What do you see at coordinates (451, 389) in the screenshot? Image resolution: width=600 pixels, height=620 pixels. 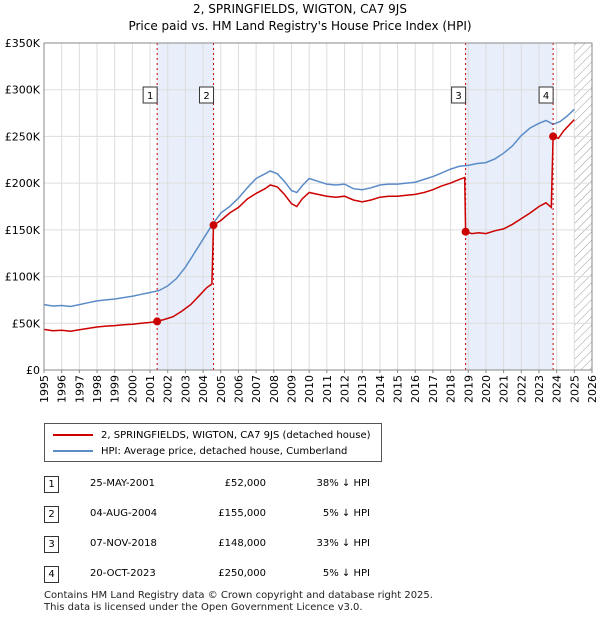 I see `x-tick-label: 2018` at bounding box center [451, 389].